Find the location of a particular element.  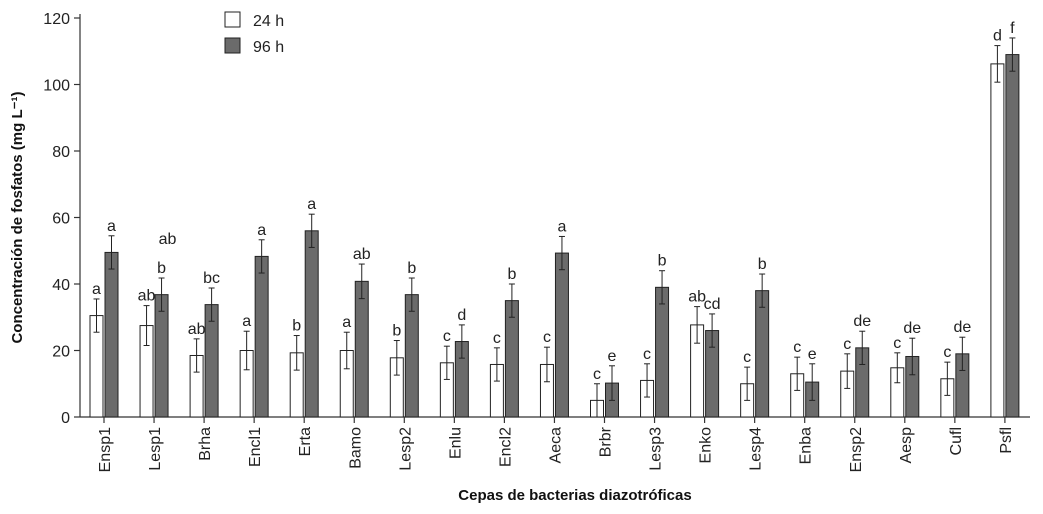

x-tick-label: Lesp3 is located at coordinates (656, 449).